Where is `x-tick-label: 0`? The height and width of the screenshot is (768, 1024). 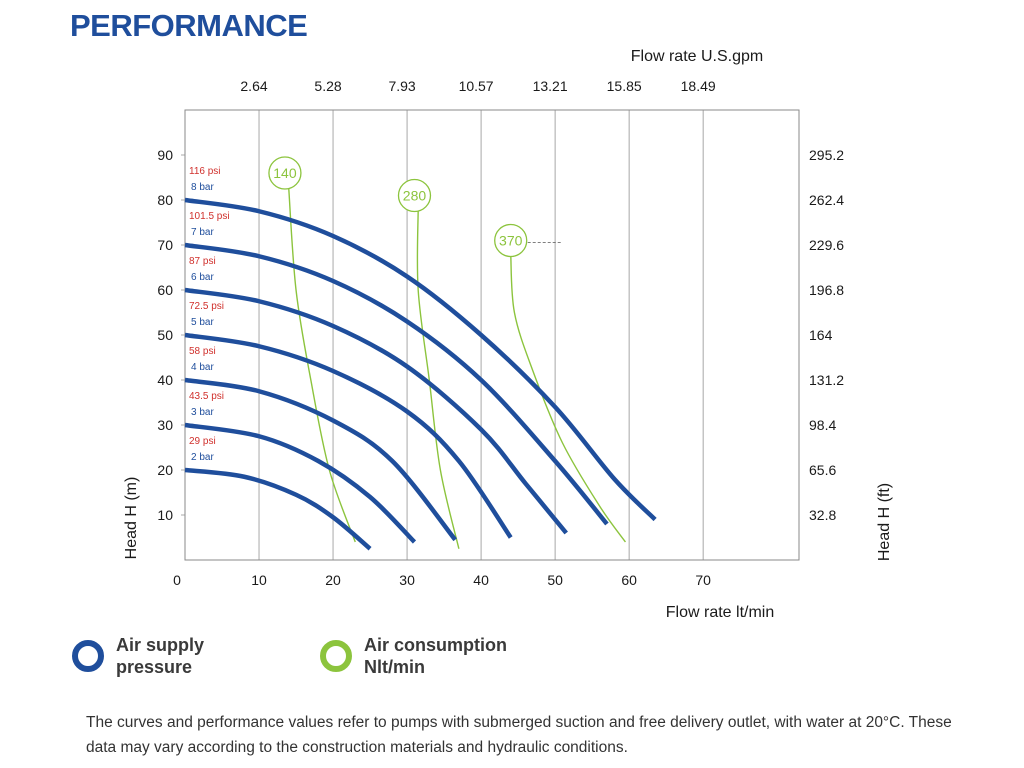
x-tick-label: 0 is located at coordinates (177, 580).